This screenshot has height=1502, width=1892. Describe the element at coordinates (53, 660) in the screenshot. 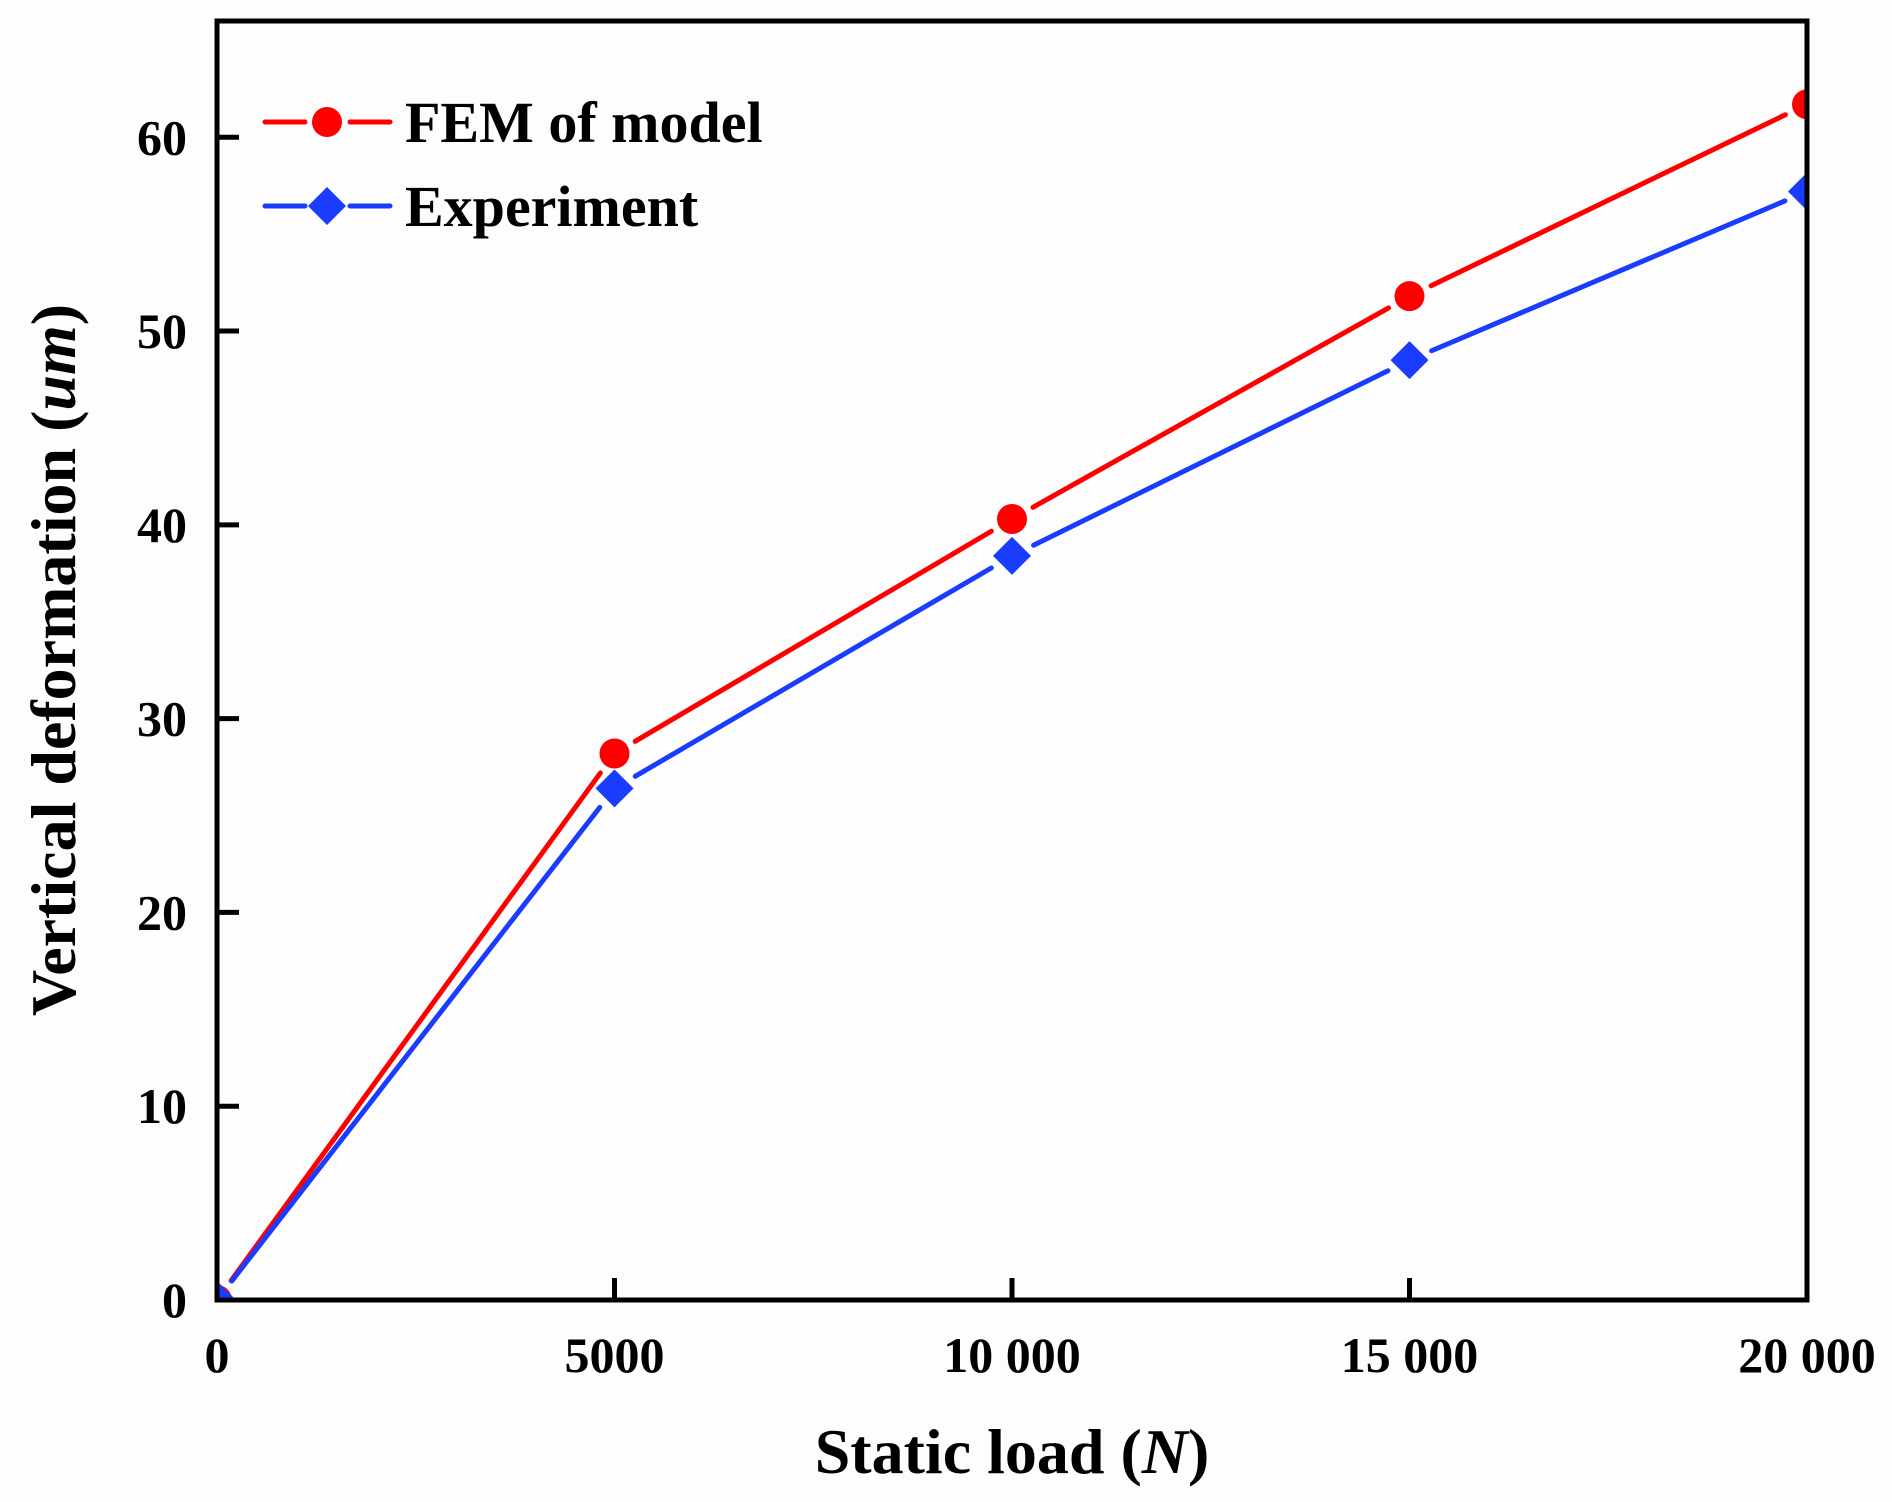

I see `y-axis-title: Vertical deformation (um)` at that location.